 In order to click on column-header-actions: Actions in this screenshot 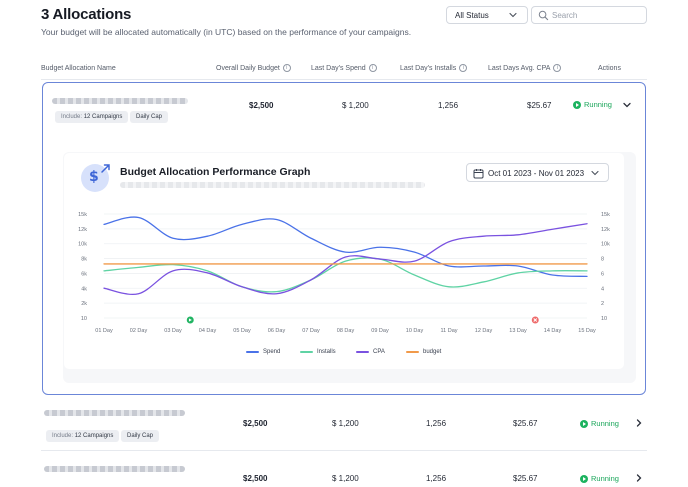, I will do `click(609, 68)`.